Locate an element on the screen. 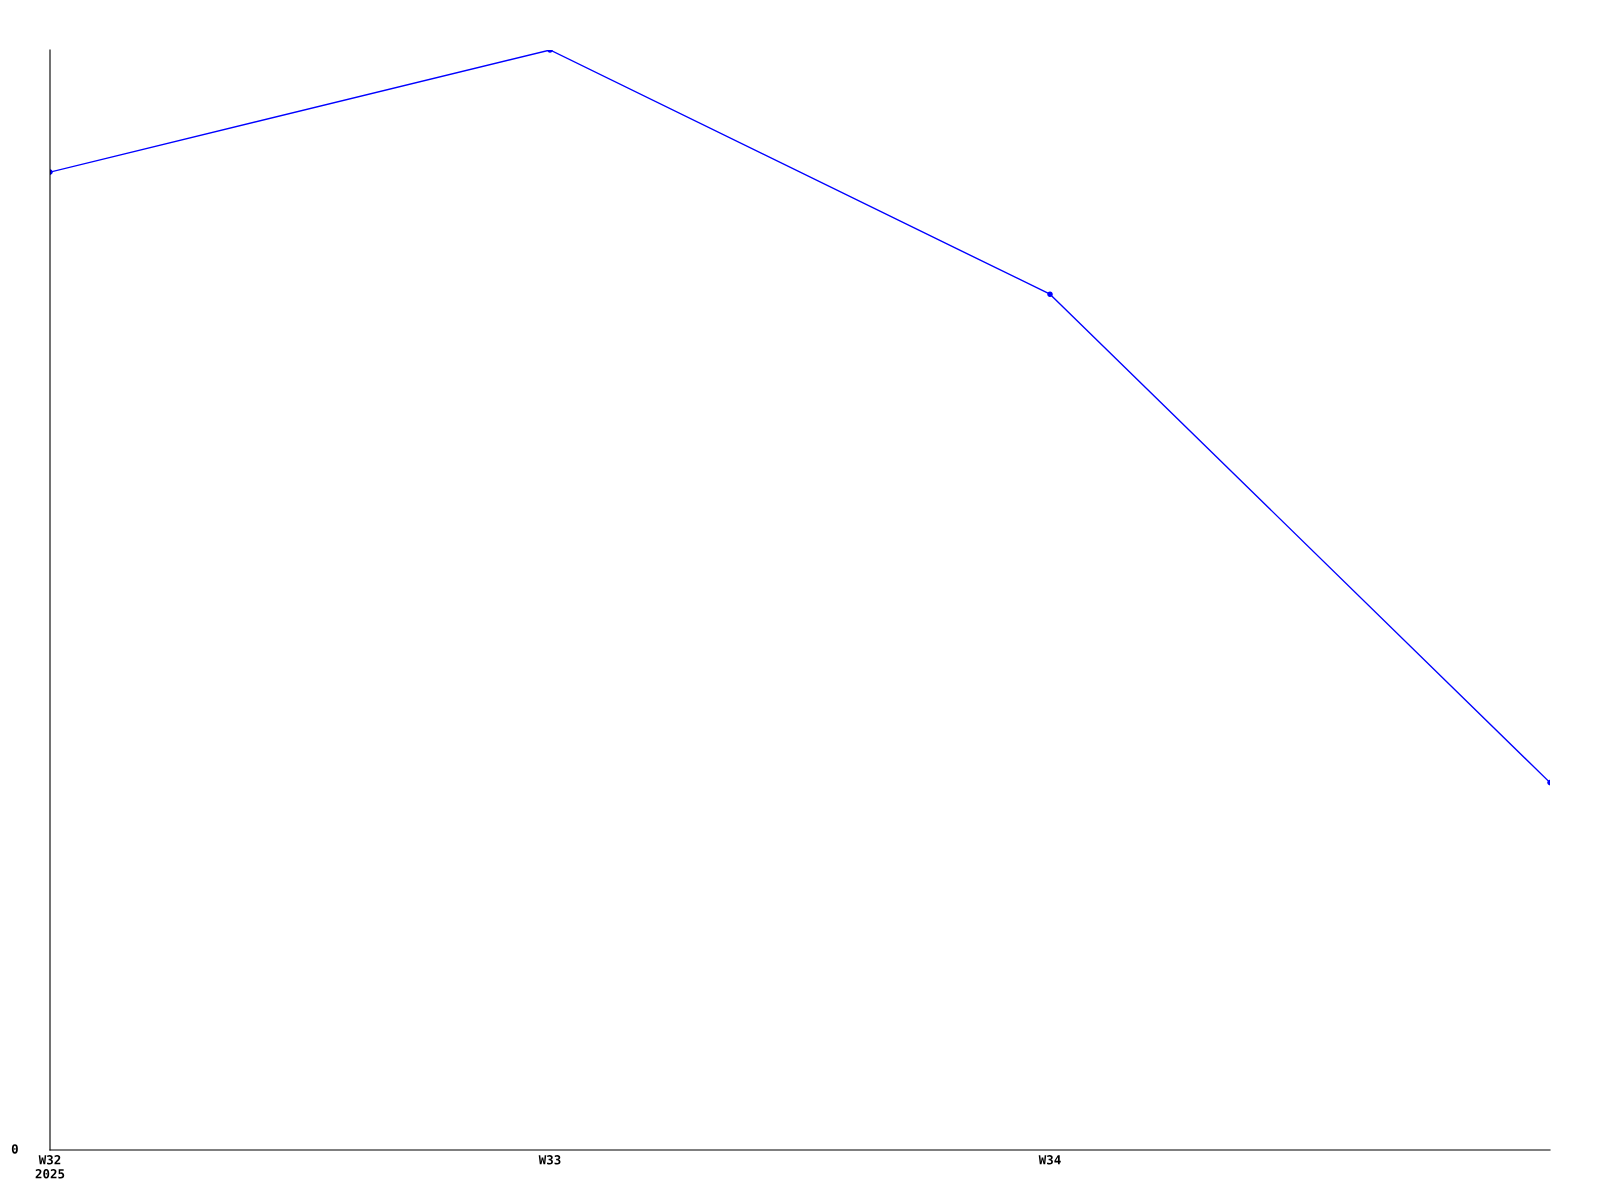 Image resolution: width=1600 pixels, height=1200 pixels. point is located at coordinates (1050, 294).